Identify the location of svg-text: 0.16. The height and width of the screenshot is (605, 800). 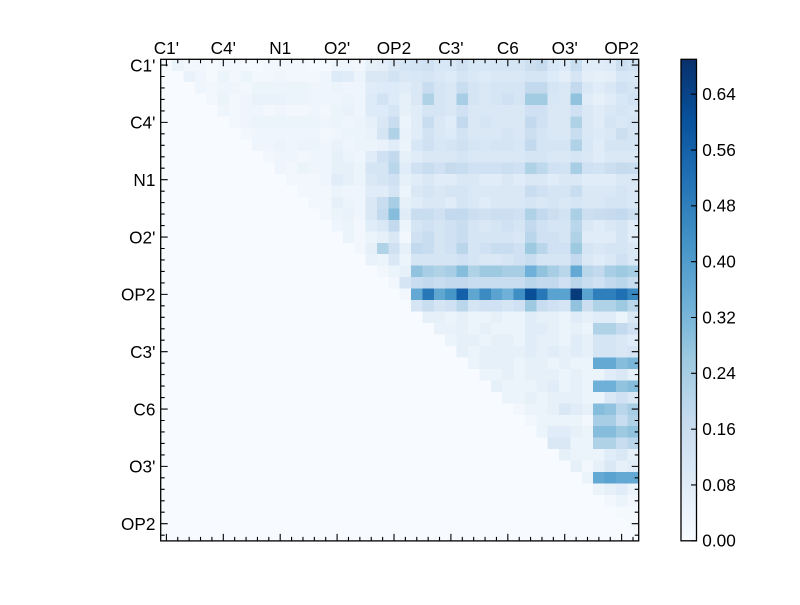
(718, 429).